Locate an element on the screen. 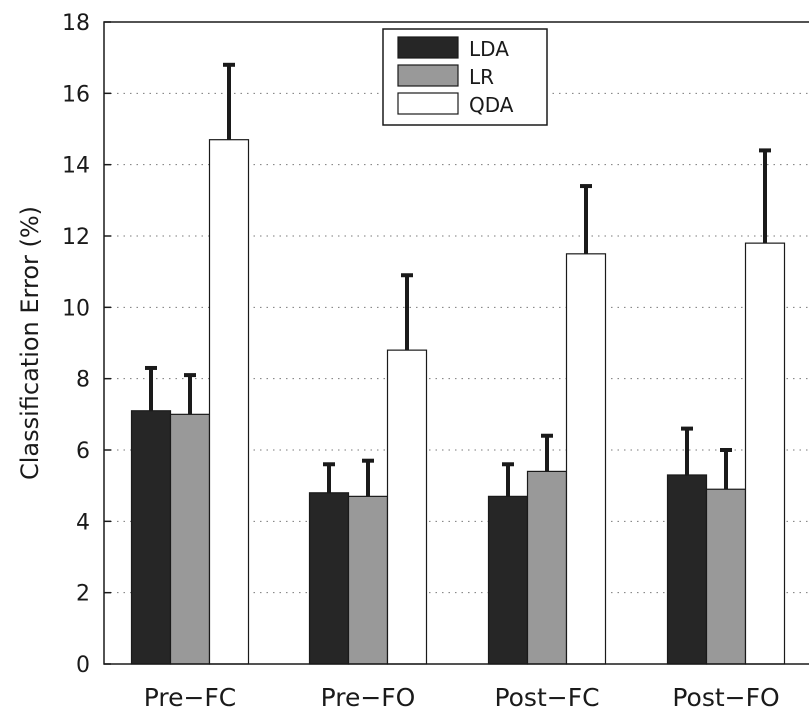 The image size is (809, 717). y-axis-ticks: 0 2 4 6 8 10 12 14 16 18 is located at coordinates (86, 344).